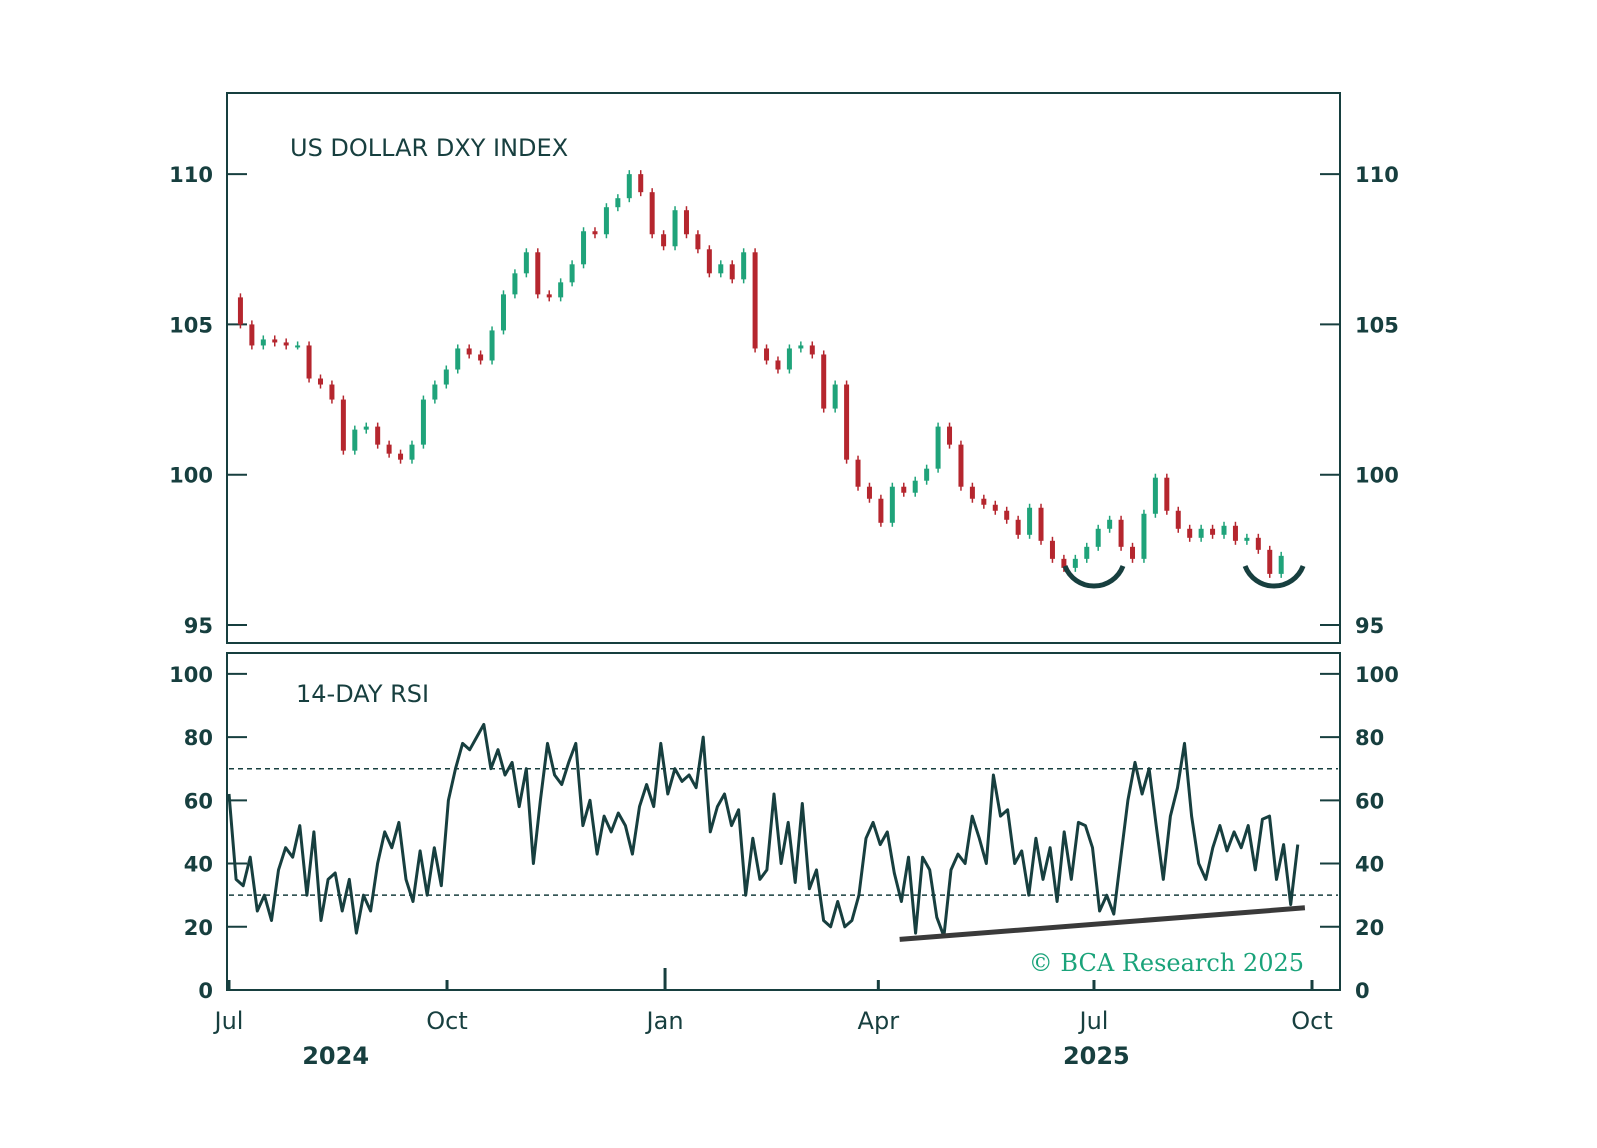  Describe the element at coordinates (198, 801) in the screenshot. I see `rsi-ytick-label-left: 60` at that location.